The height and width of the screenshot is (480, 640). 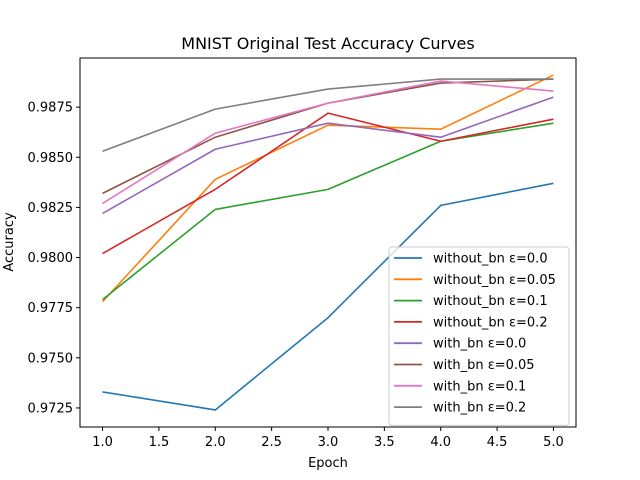 I want to click on y-tick-label: 0.9775, so click(x=51, y=308).